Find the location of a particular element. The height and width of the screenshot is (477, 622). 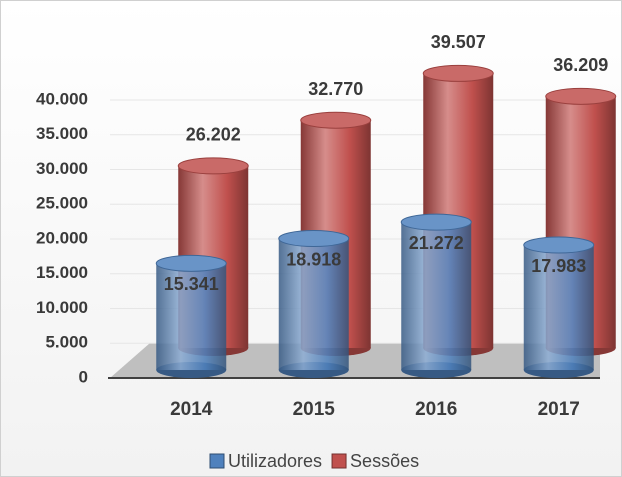

legend-label: Sessões is located at coordinates (384, 461).